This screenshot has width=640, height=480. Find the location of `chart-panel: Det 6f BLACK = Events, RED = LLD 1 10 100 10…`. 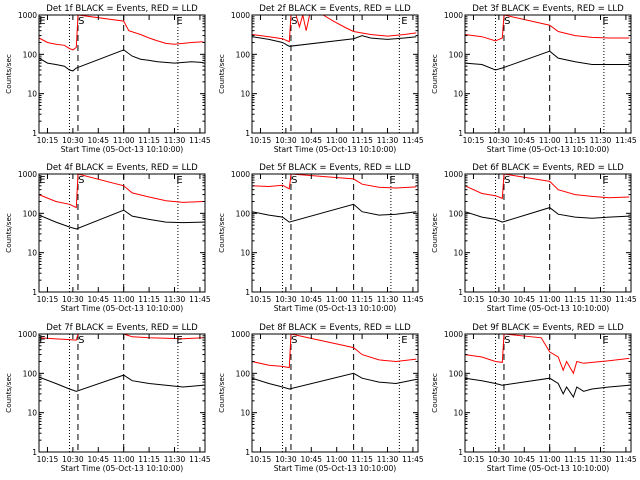

chart-panel: Det 6f BLACK = Events, RED = LLD 1 10 100 10… is located at coordinates (533, 238).